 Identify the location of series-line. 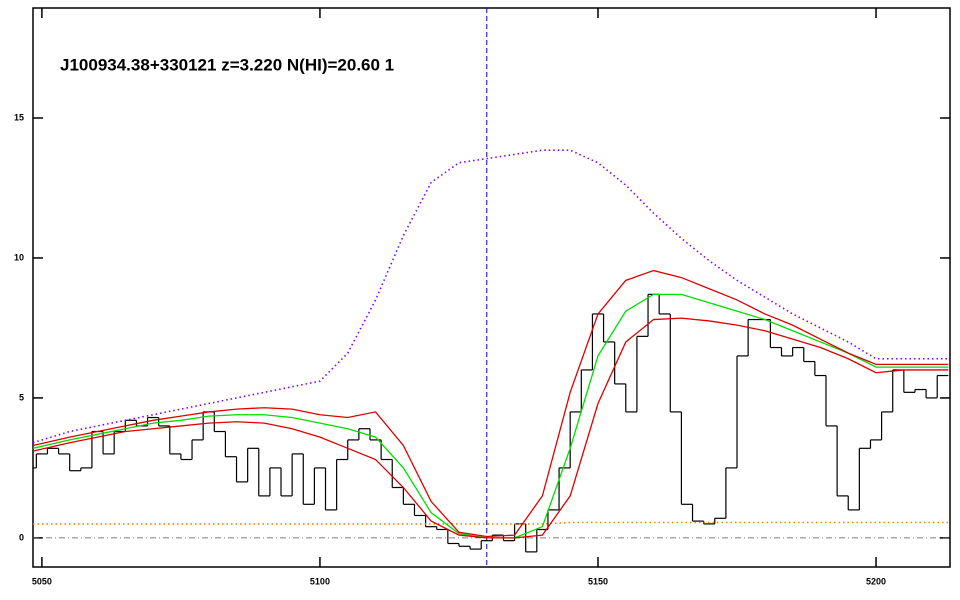
(491, 523).